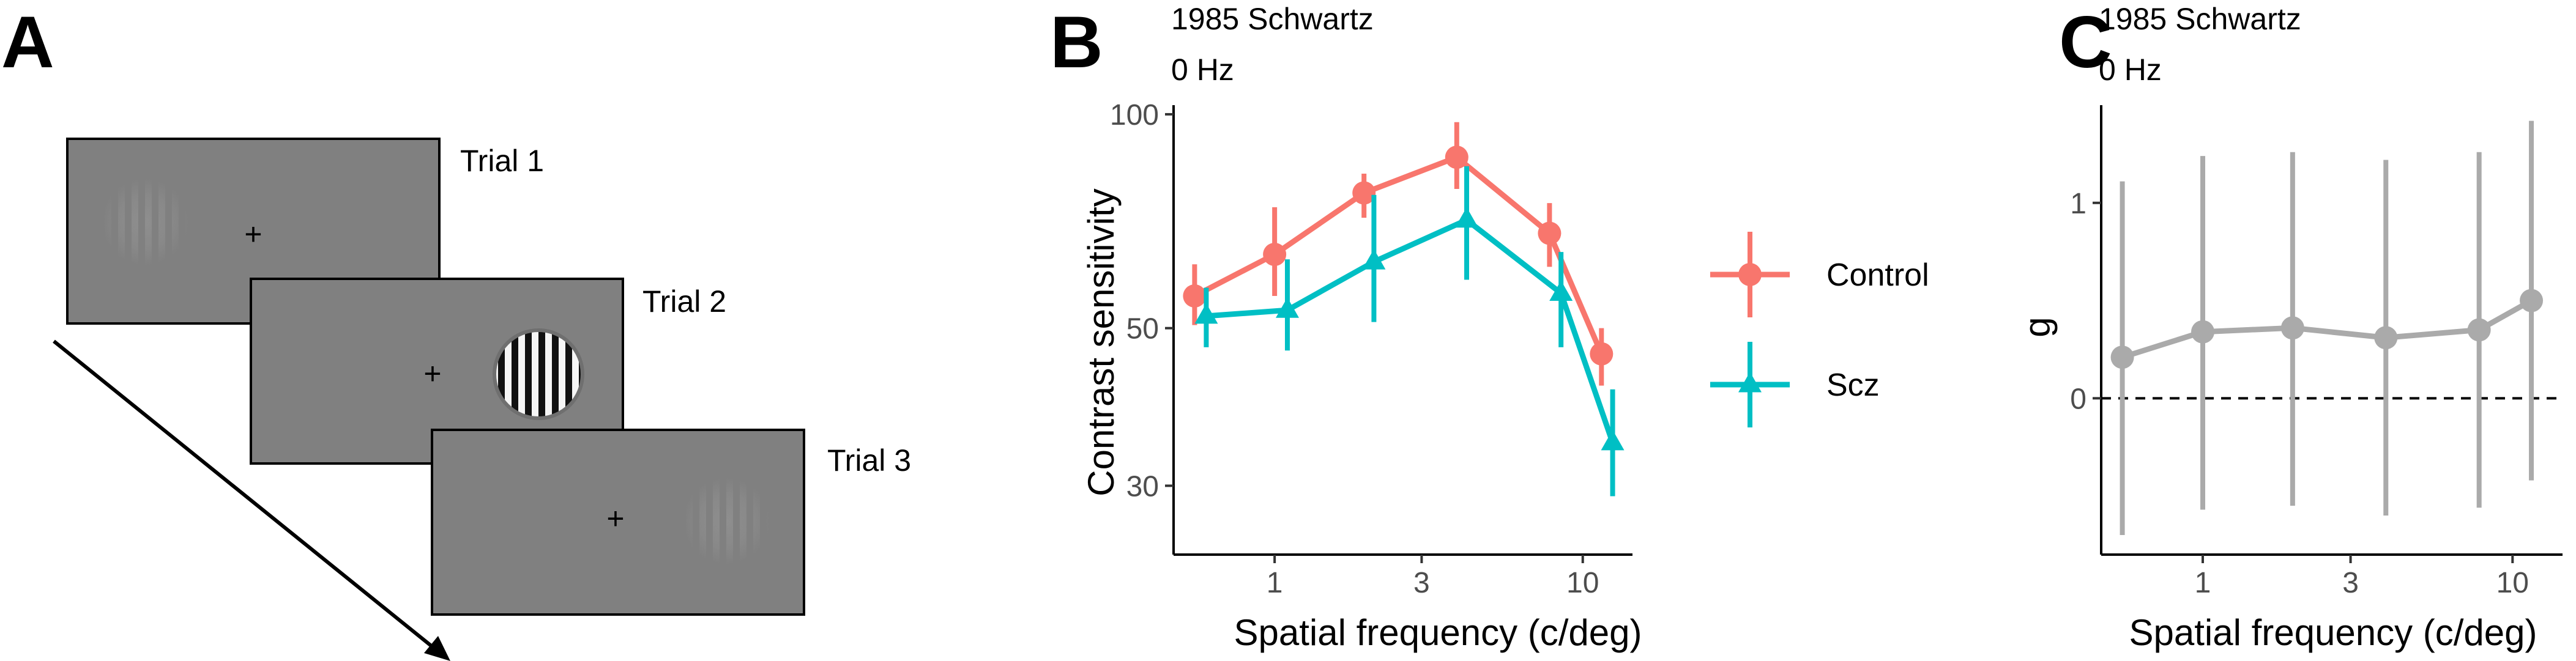  Describe the element at coordinates (2078, 399) in the screenshot. I see `chart-c-y-tick-label: 0` at that location.